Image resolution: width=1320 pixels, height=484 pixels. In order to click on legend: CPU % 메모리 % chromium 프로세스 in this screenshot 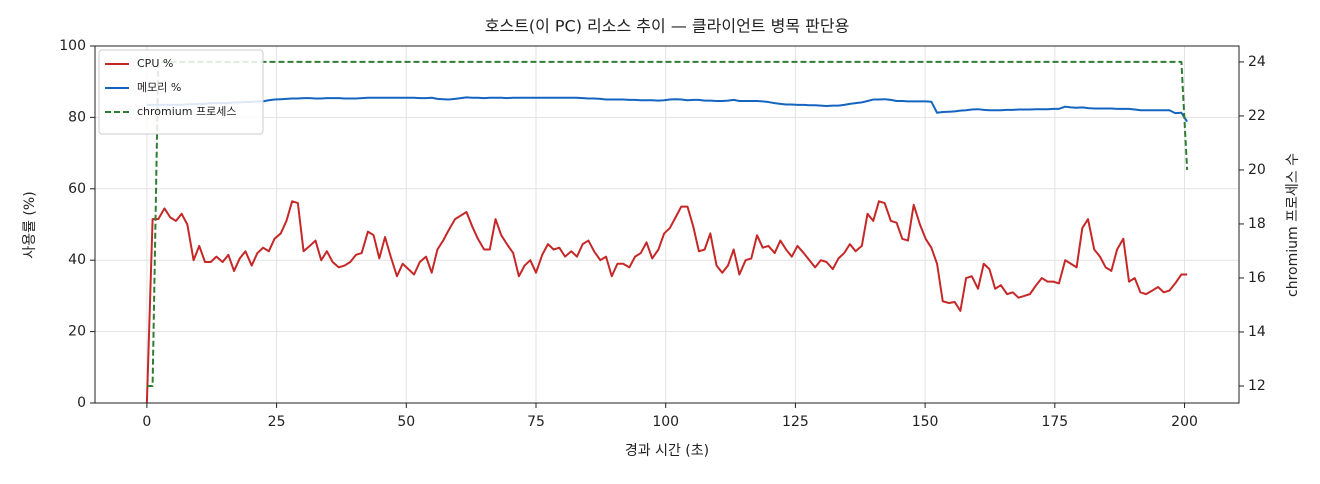, I will do `click(181, 92)`.